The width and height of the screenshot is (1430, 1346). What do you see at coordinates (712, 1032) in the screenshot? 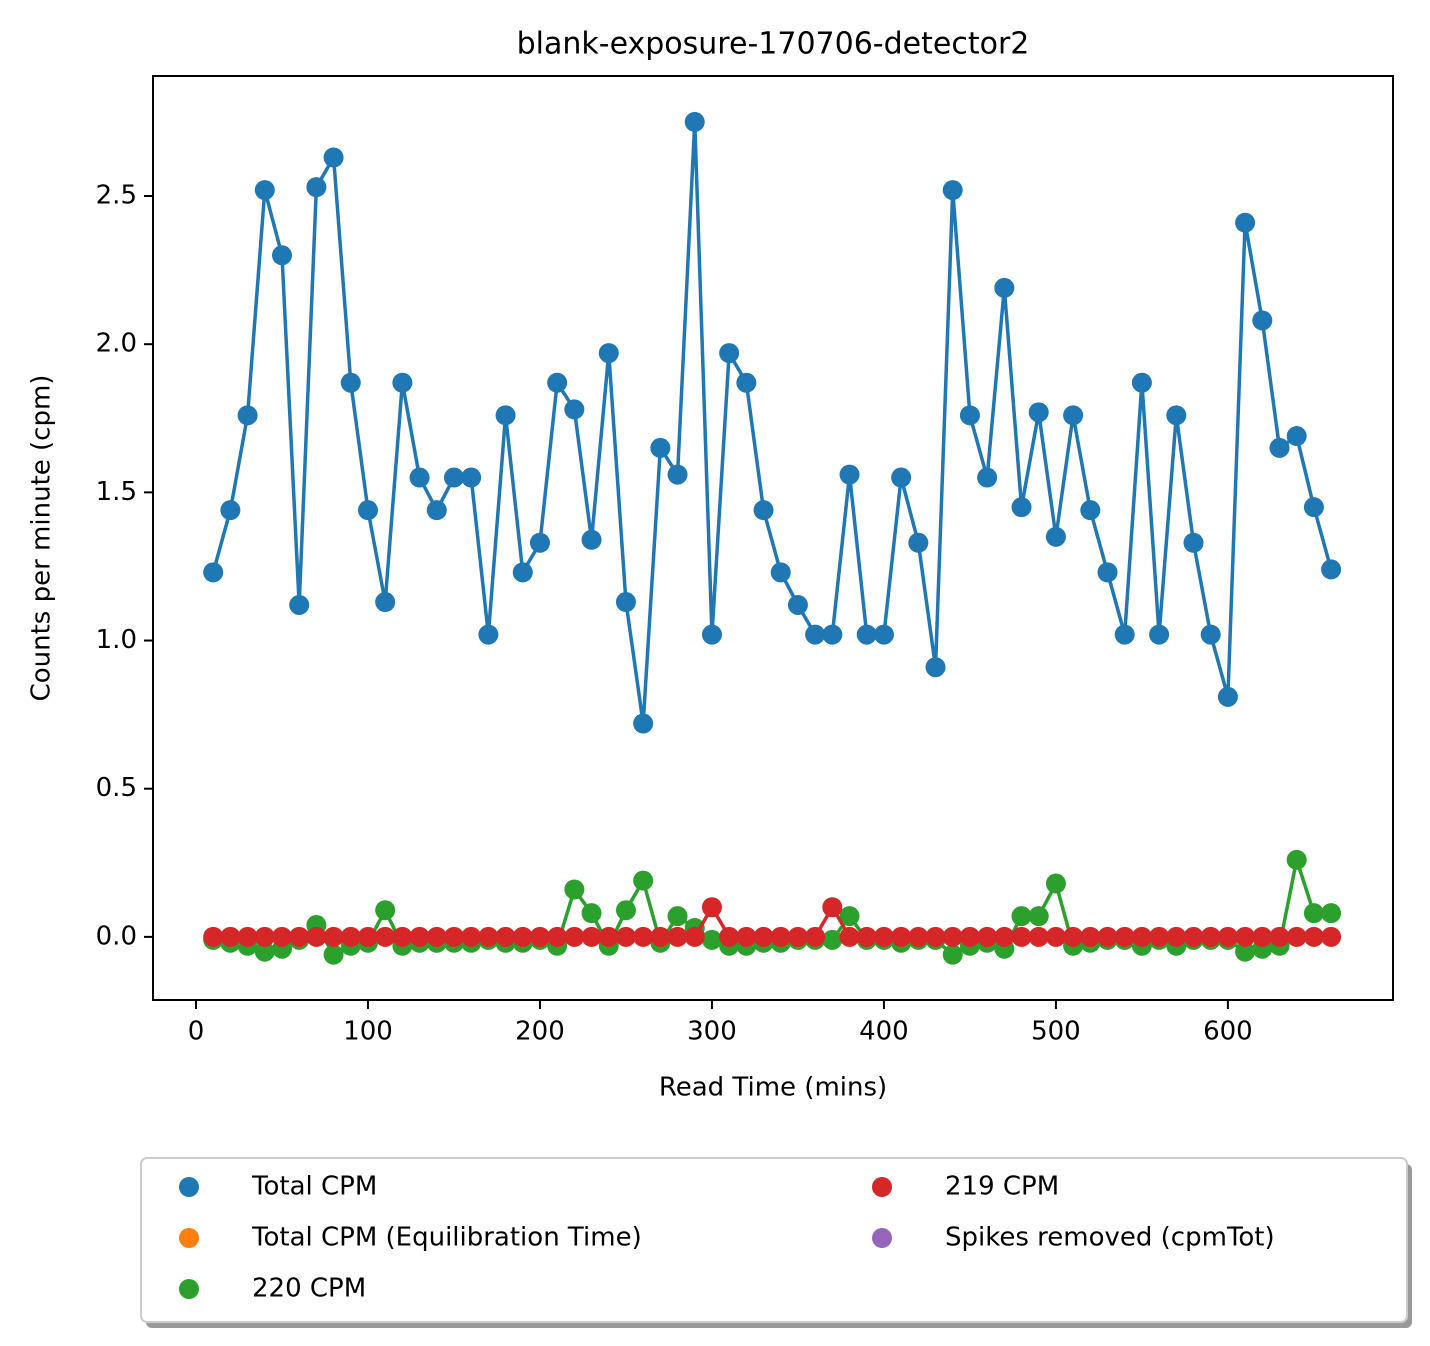
I see `x-tick-label: 300` at bounding box center [712, 1032].